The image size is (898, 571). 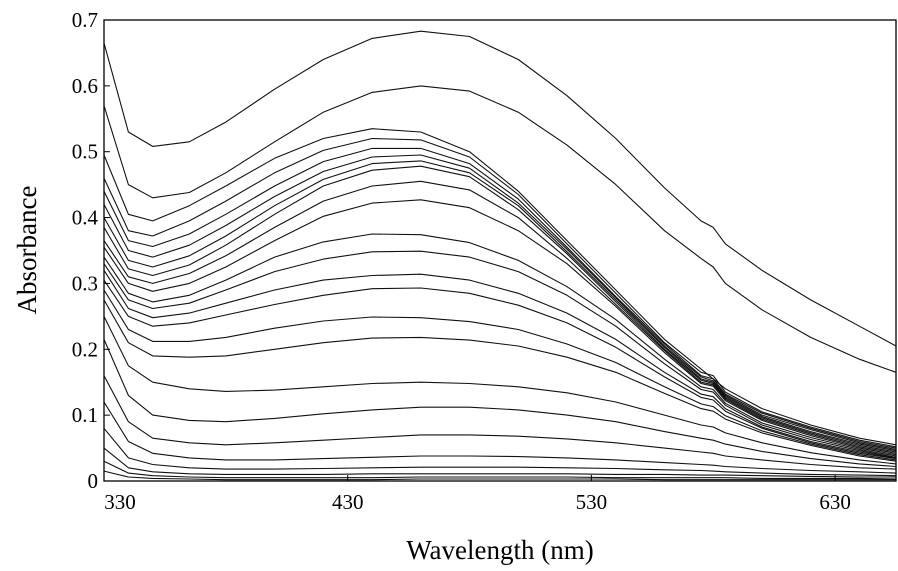 I want to click on y-tick-label: 0.4, so click(x=85, y=218).